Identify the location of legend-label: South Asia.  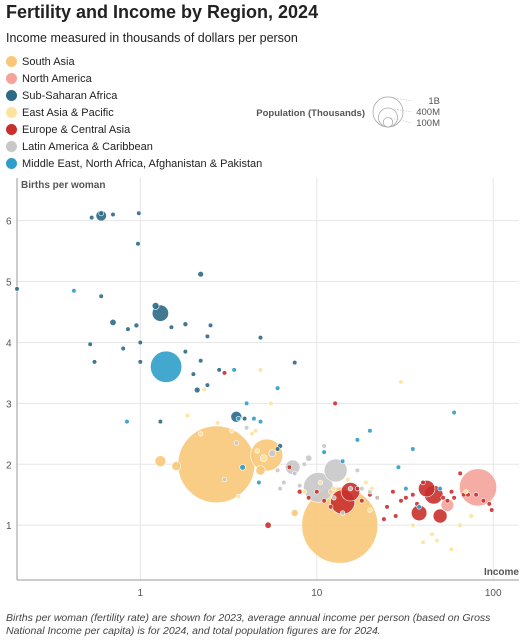
(48, 61).